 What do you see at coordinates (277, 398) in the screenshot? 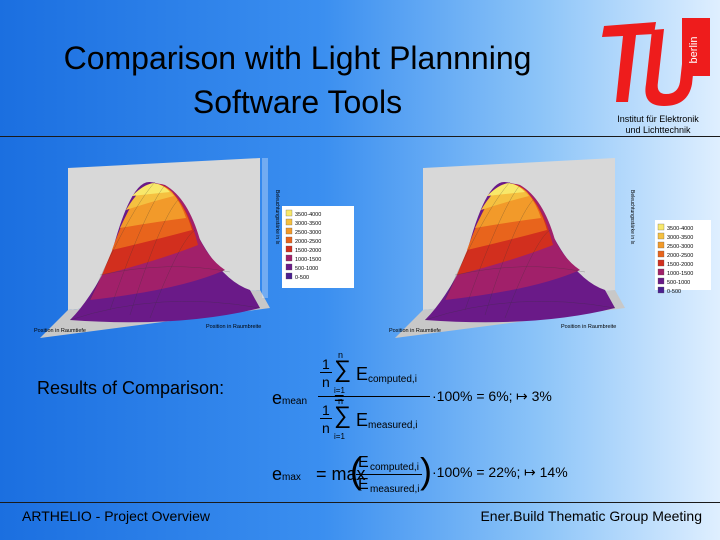
I see `e-mean-symbol: e` at bounding box center [277, 398].